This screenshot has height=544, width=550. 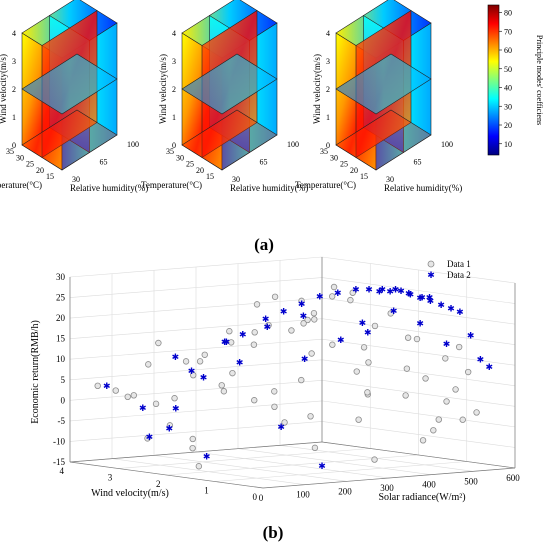 What do you see at coordinates (14, 61) in the screenshot?
I see `z-tick-label: 3` at bounding box center [14, 61].